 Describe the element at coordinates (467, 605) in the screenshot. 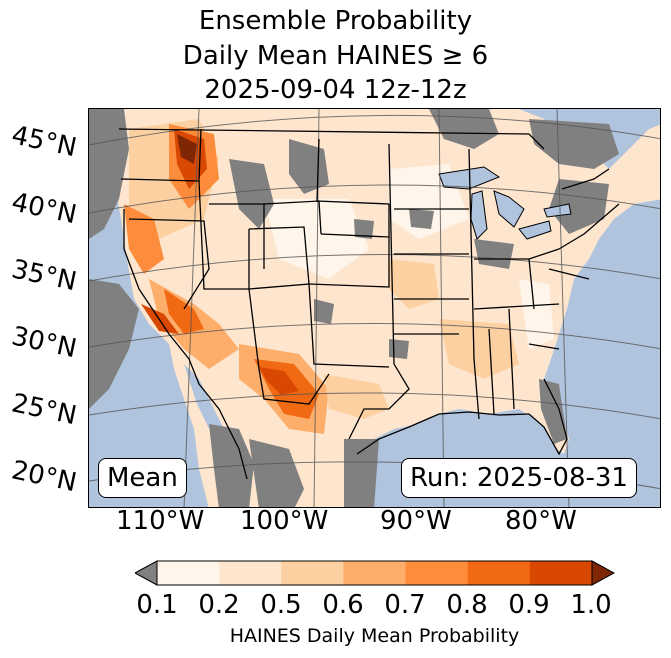

I see `colorbar-tick: 0.8` at that location.